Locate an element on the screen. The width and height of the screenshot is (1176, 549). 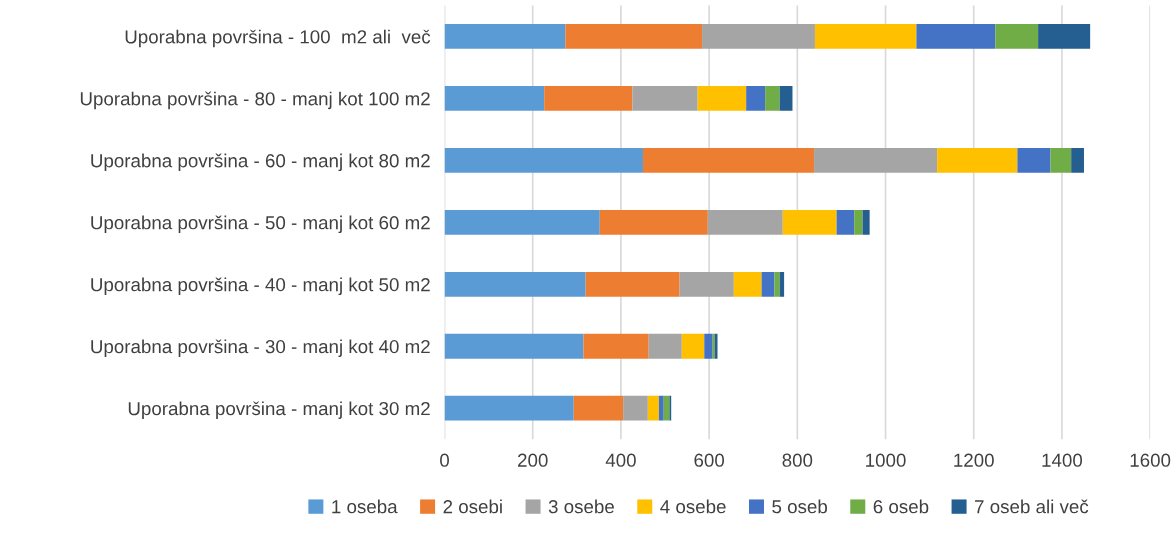
y-tick-label: Uporabna površina - 60 - manj kot 80 m2 is located at coordinates (260, 162).